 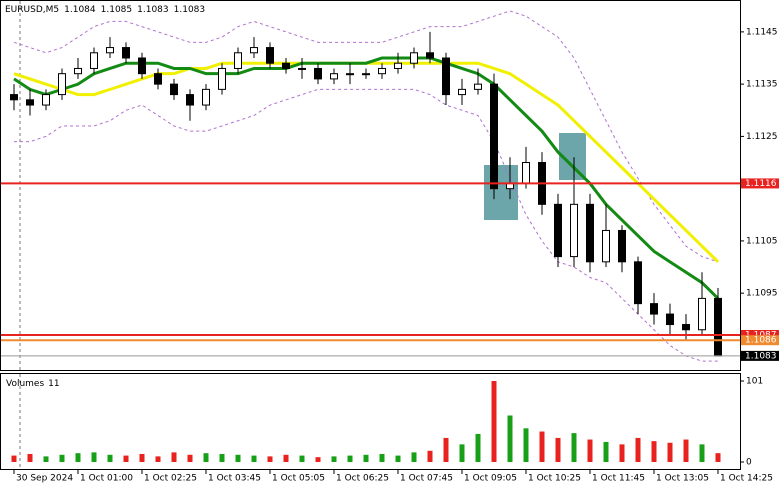 I want to click on x-tick-label: 30 Sep 2024, so click(x=44, y=479).